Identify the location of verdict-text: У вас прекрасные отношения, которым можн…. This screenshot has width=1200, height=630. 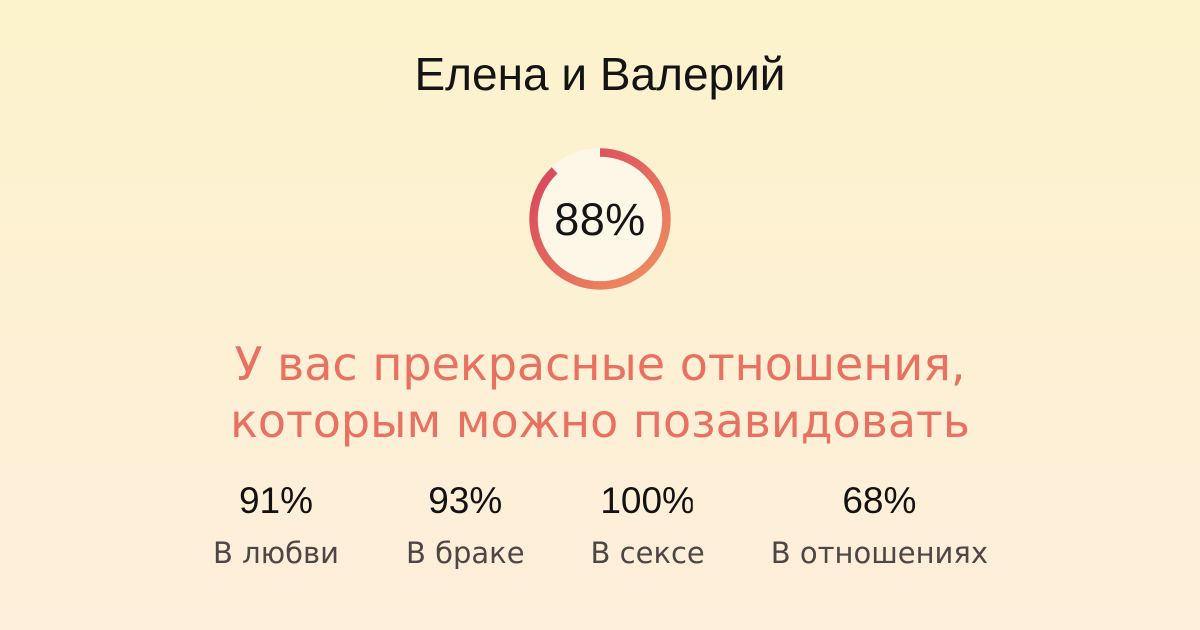
(600, 393).